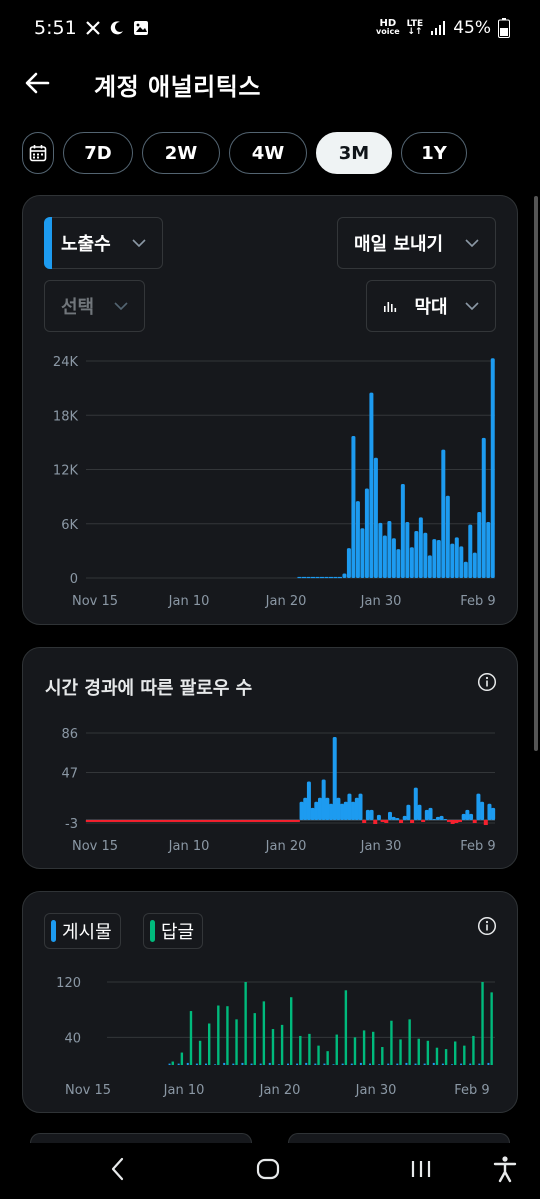 The height and width of the screenshot is (1199, 540). What do you see at coordinates (536, 473) in the screenshot?
I see `scrollbar` at bounding box center [536, 473].